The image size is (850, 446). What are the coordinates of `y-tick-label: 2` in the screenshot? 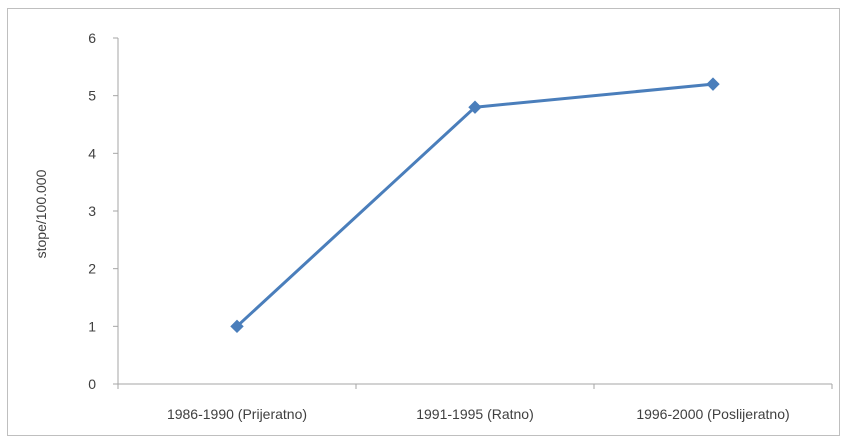 It's located at (92, 269).